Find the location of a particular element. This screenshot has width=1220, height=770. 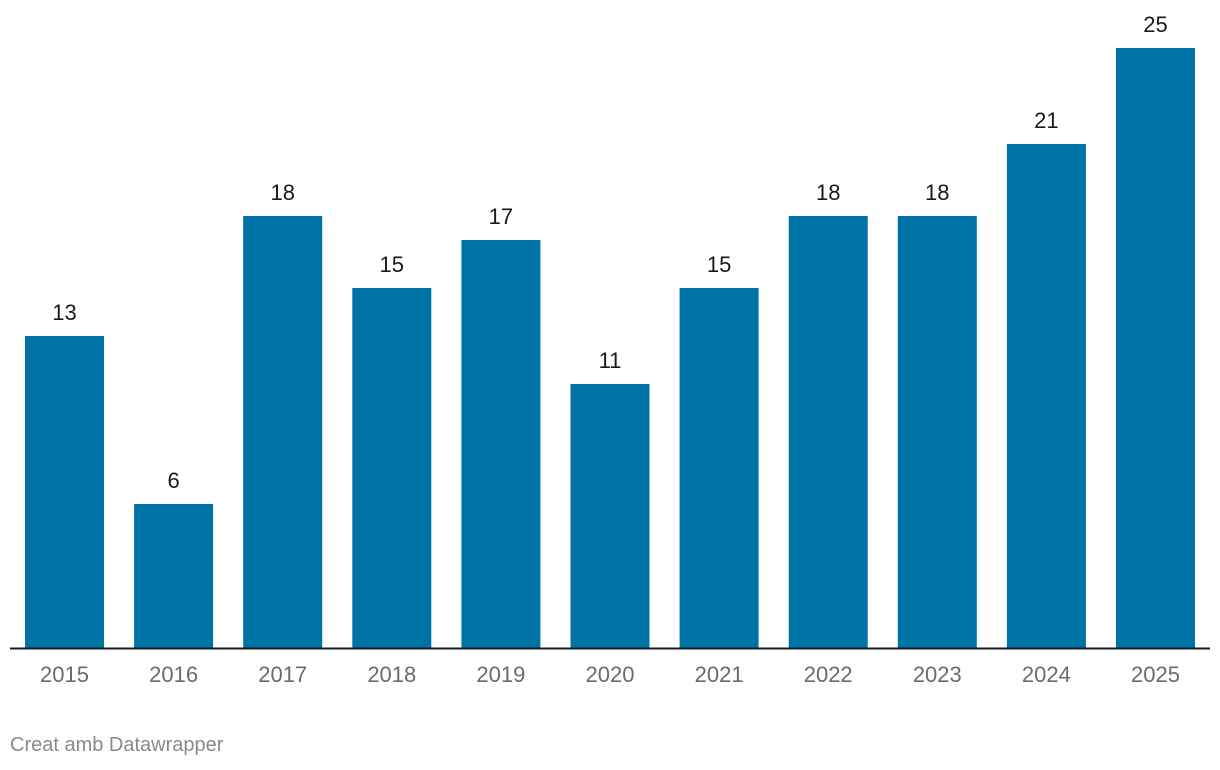

value-label-2025: 25 is located at coordinates (1155, 24).